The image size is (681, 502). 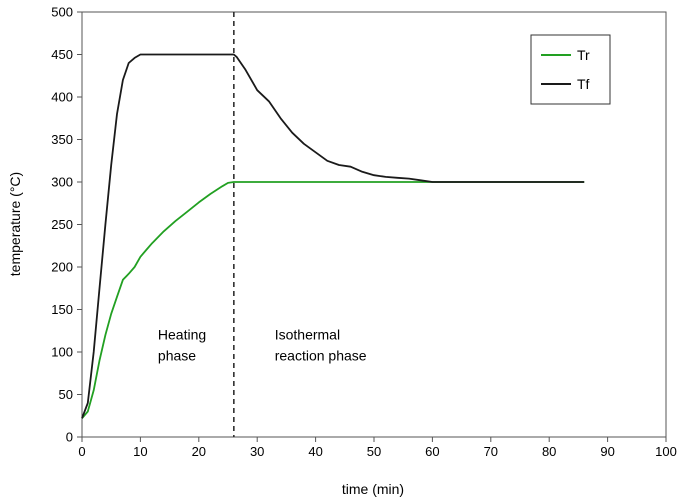 What do you see at coordinates (257, 451) in the screenshot?
I see `x-tick-label: 30` at bounding box center [257, 451].